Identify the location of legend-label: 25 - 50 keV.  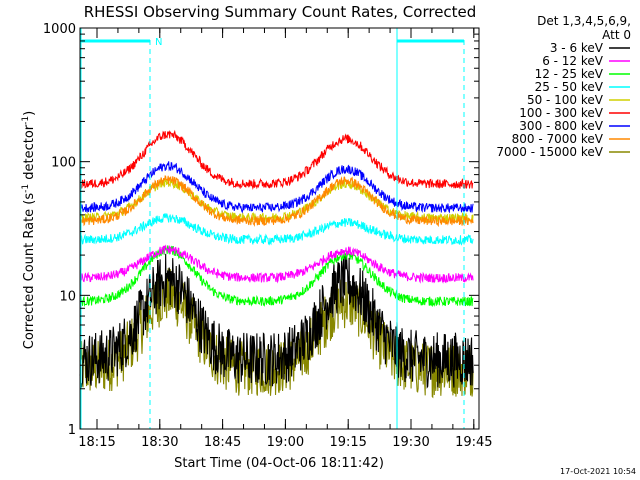
(569, 87).